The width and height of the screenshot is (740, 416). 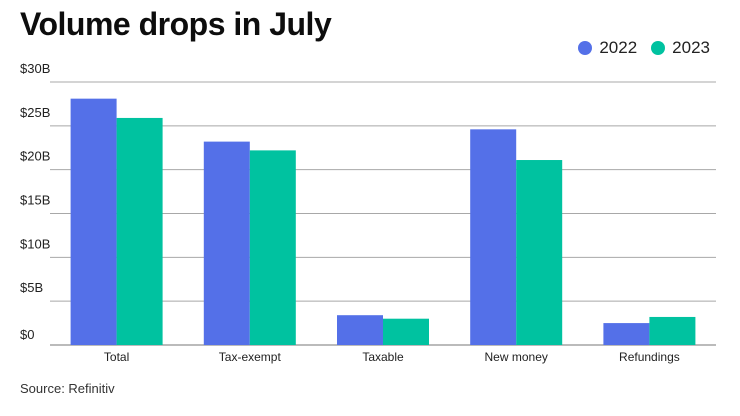 I want to click on bar-2023-refundings, so click(x=672, y=330).